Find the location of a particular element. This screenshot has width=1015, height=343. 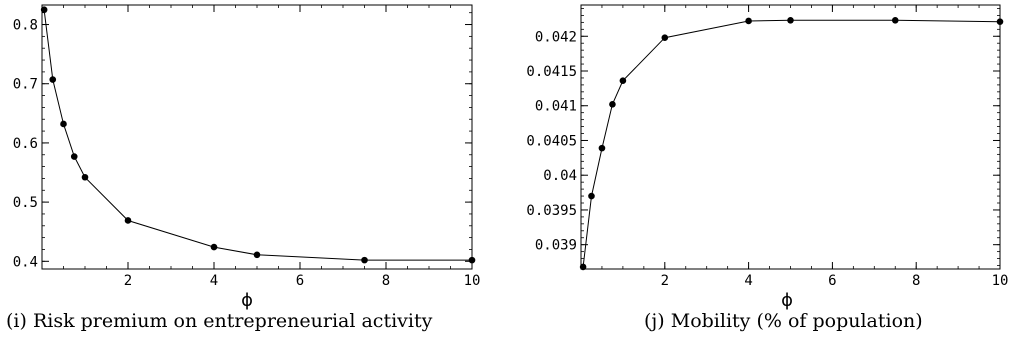

right-x-tick-label: 10 is located at coordinates (1000, 281).